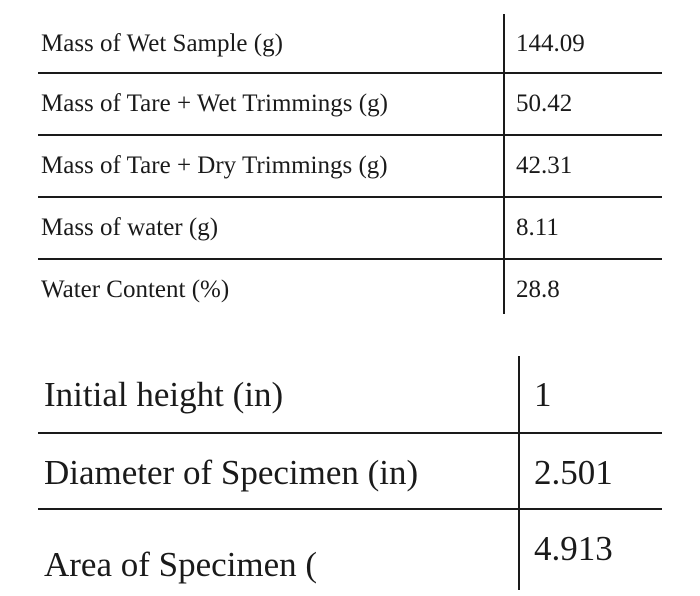 Image resolution: width=700 pixels, height=596 pixels. What do you see at coordinates (181, 564) in the screenshot?
I see `row-label: Area of Specimen (` at bounding box center [181, 564].